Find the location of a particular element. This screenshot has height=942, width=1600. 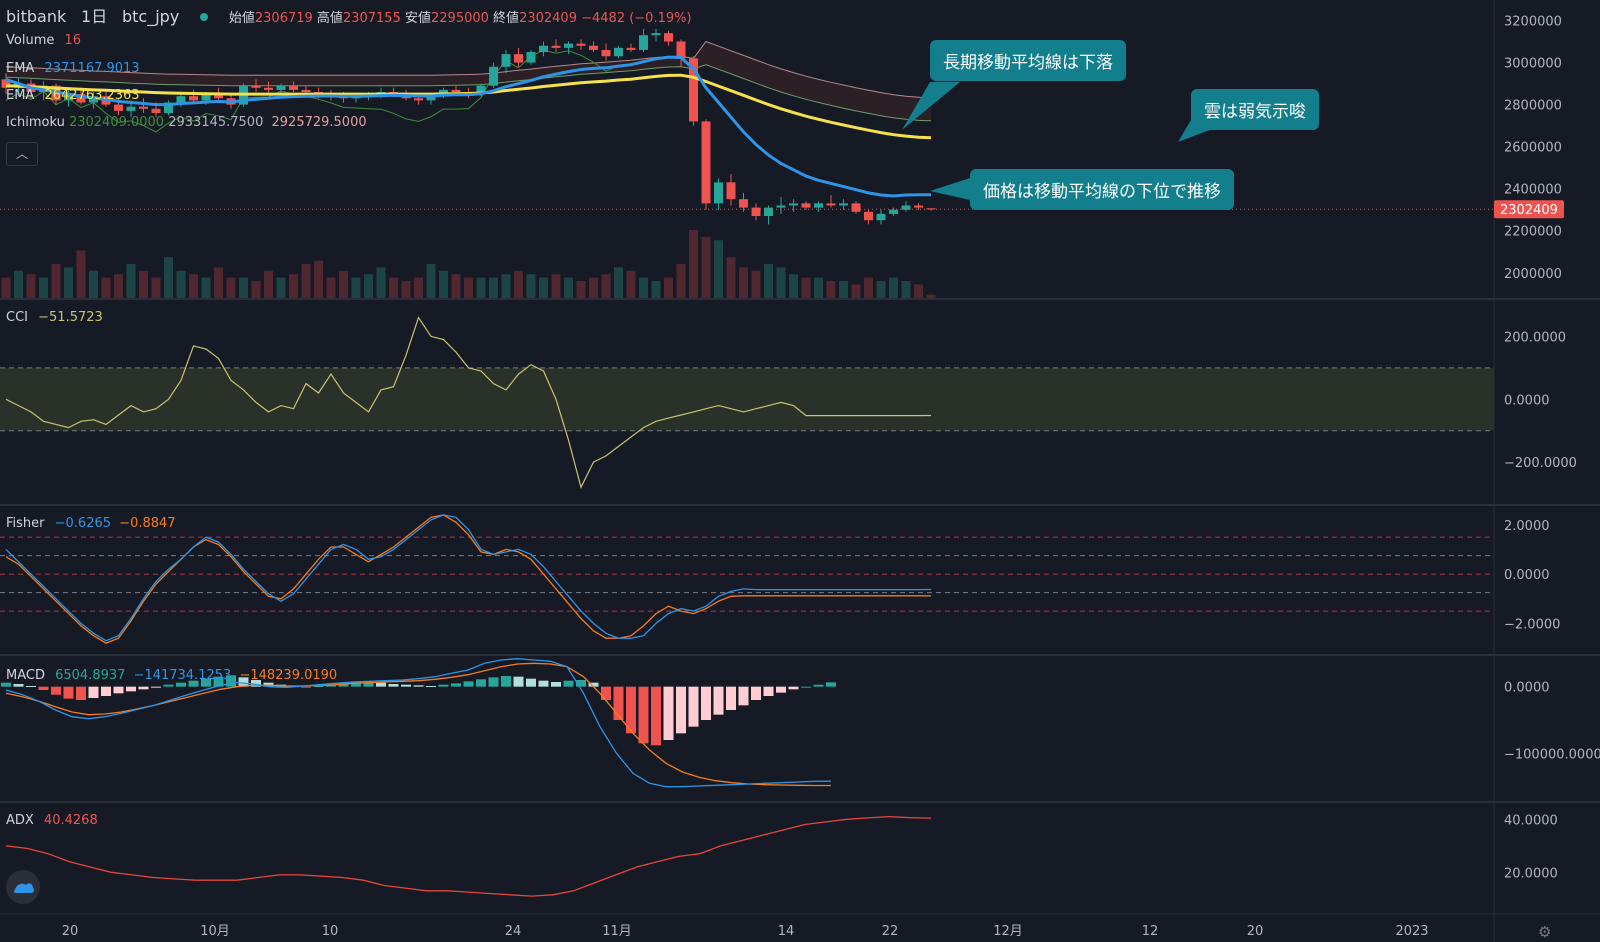

fisher-axis-tick: −2.0000 is located at coordinates (1532, 624).